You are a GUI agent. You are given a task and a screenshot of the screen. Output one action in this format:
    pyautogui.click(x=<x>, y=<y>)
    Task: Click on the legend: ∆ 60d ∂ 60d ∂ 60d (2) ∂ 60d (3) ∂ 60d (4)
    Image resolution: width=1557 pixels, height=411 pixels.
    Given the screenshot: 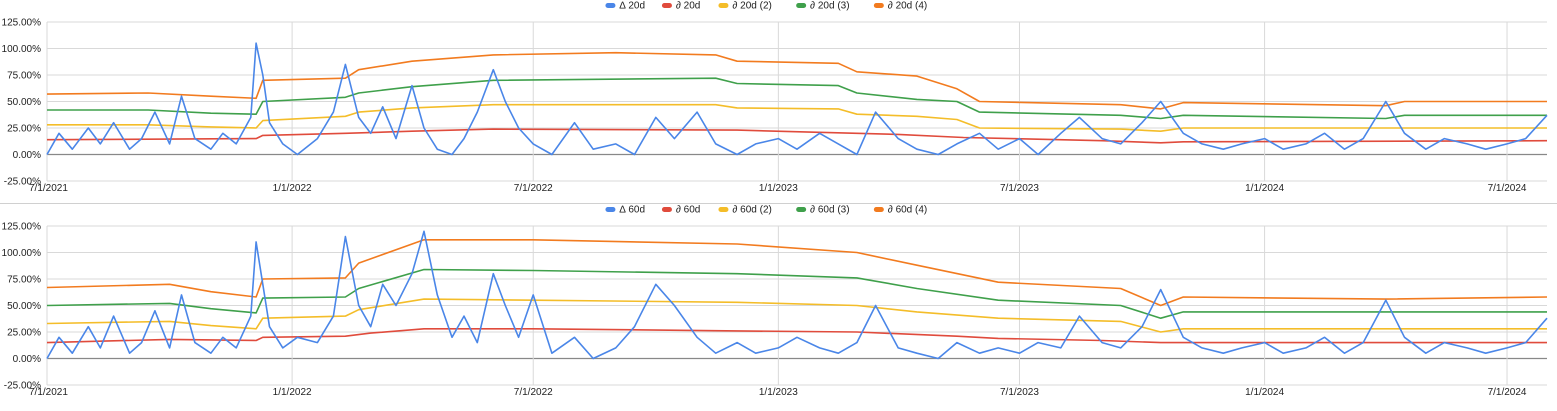 What is the action you would take?
    pyautogui.click(x=766, y=210)
    